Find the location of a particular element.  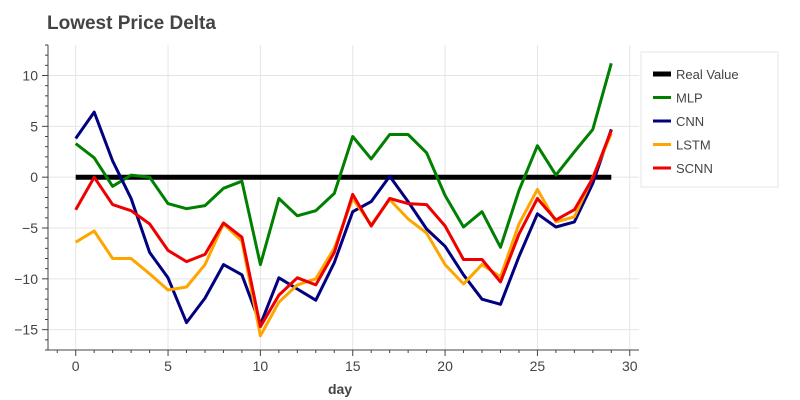

y-tick-label: 5 is located at coordinates (34, 126).